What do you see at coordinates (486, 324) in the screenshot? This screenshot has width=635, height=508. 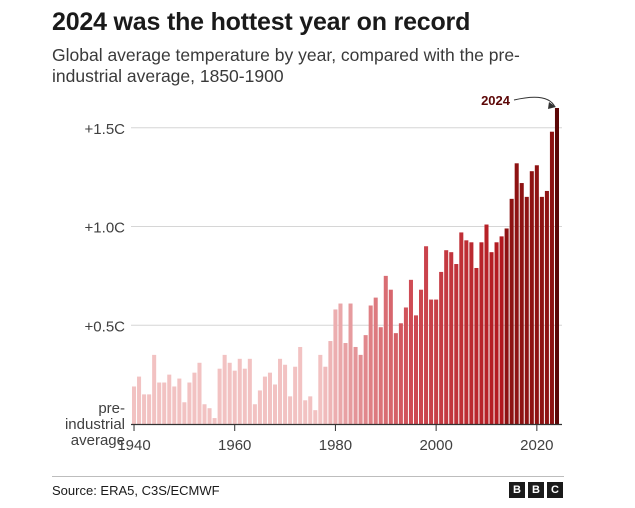 I see `bar-2010` at bounding box center [486, 324].